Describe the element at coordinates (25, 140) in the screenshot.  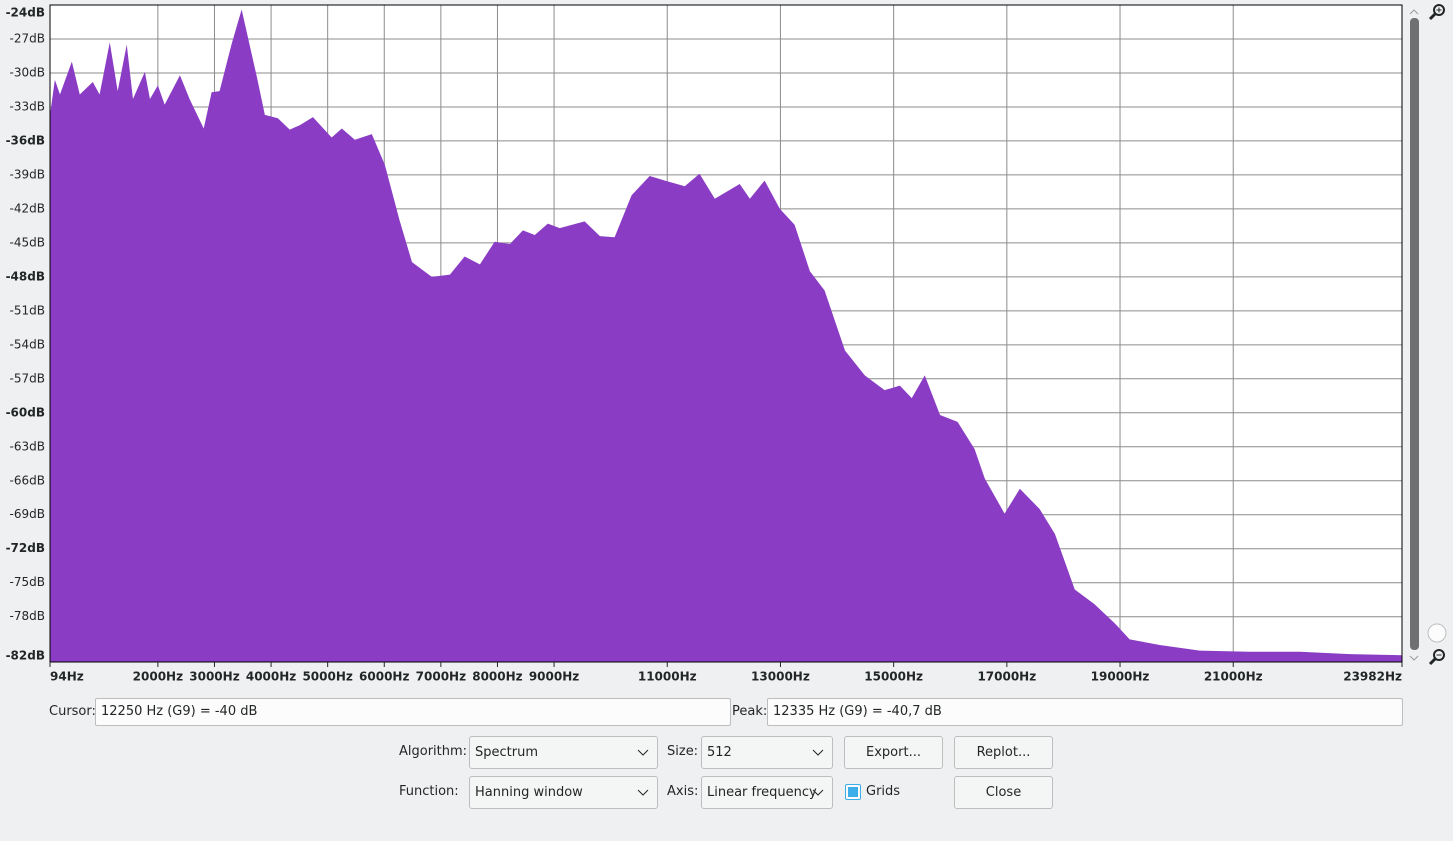
I see `y-tick-label: -36dB` at that location.